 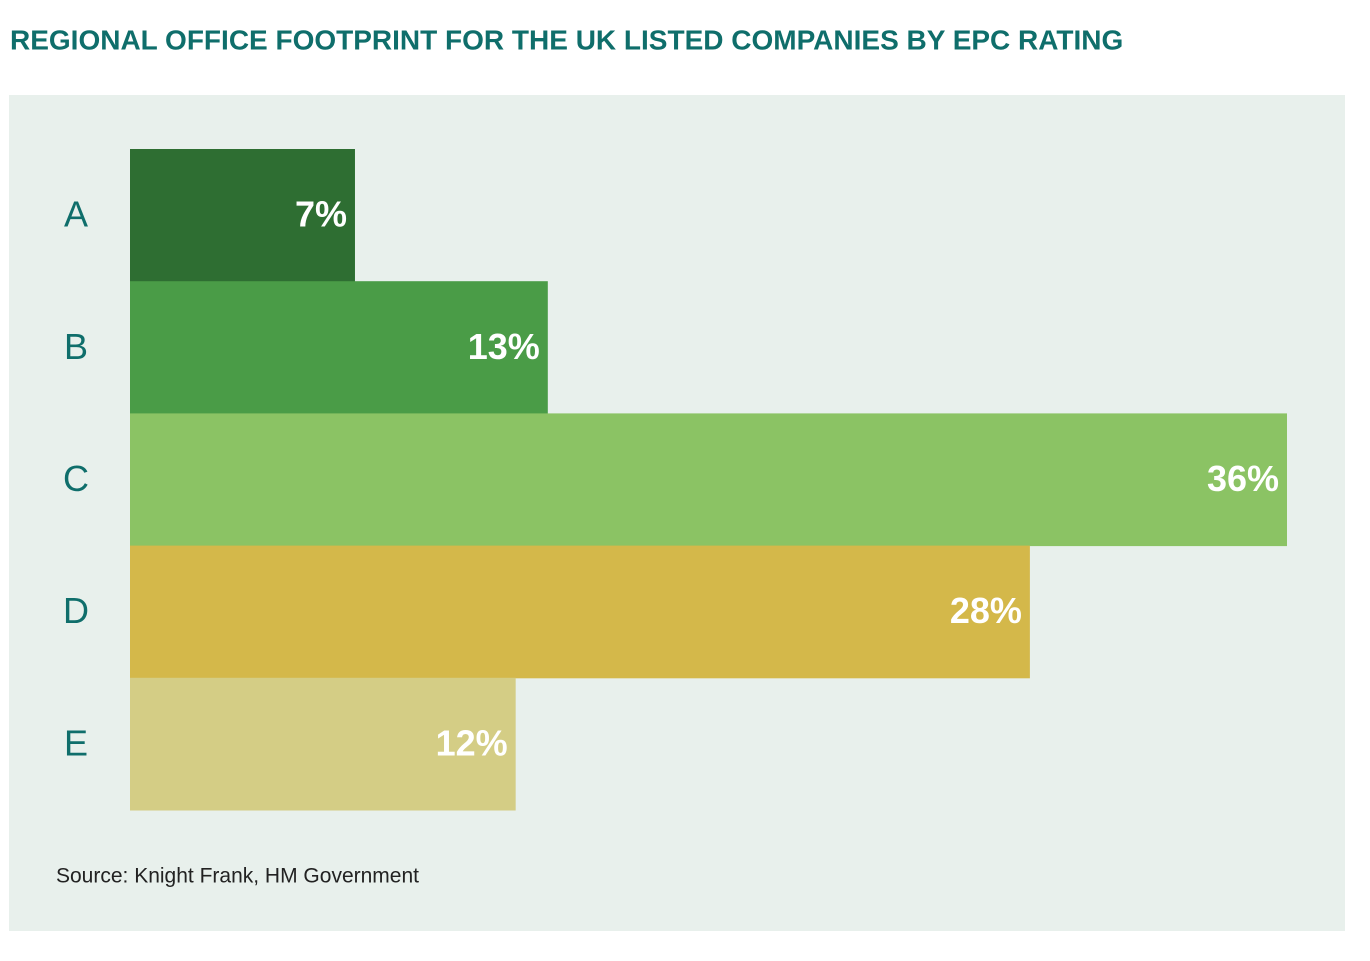 I want to click on source-note: Source: Knight Frank, HM Government, so click(x=237, y=876).